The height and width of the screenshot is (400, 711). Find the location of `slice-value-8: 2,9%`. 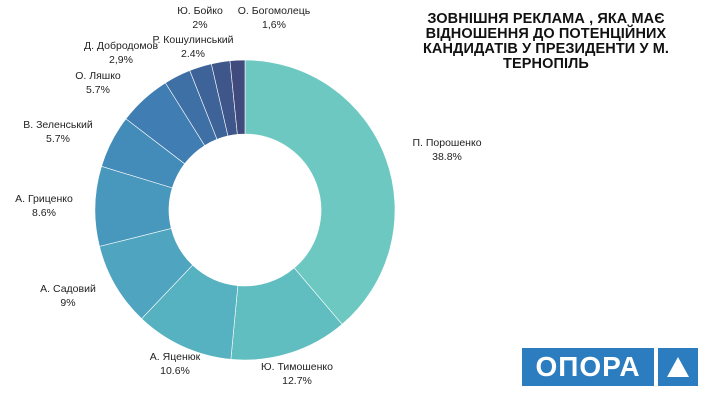

slice-value-8: 2,9% is located at coordinates (121, 60).